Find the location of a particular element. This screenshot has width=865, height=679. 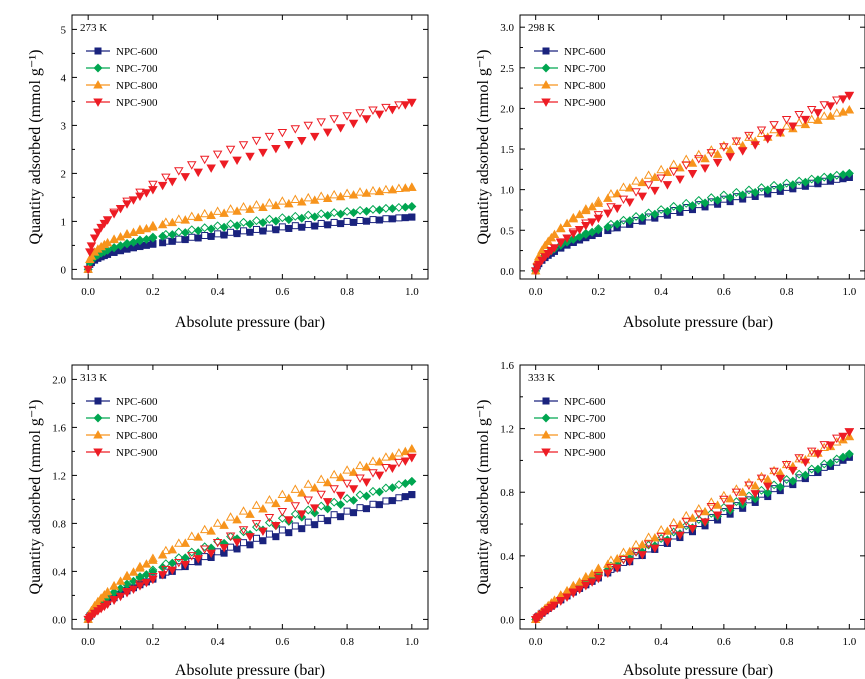

y-tick-label: 0.8 is located at coordinates (507, 493).